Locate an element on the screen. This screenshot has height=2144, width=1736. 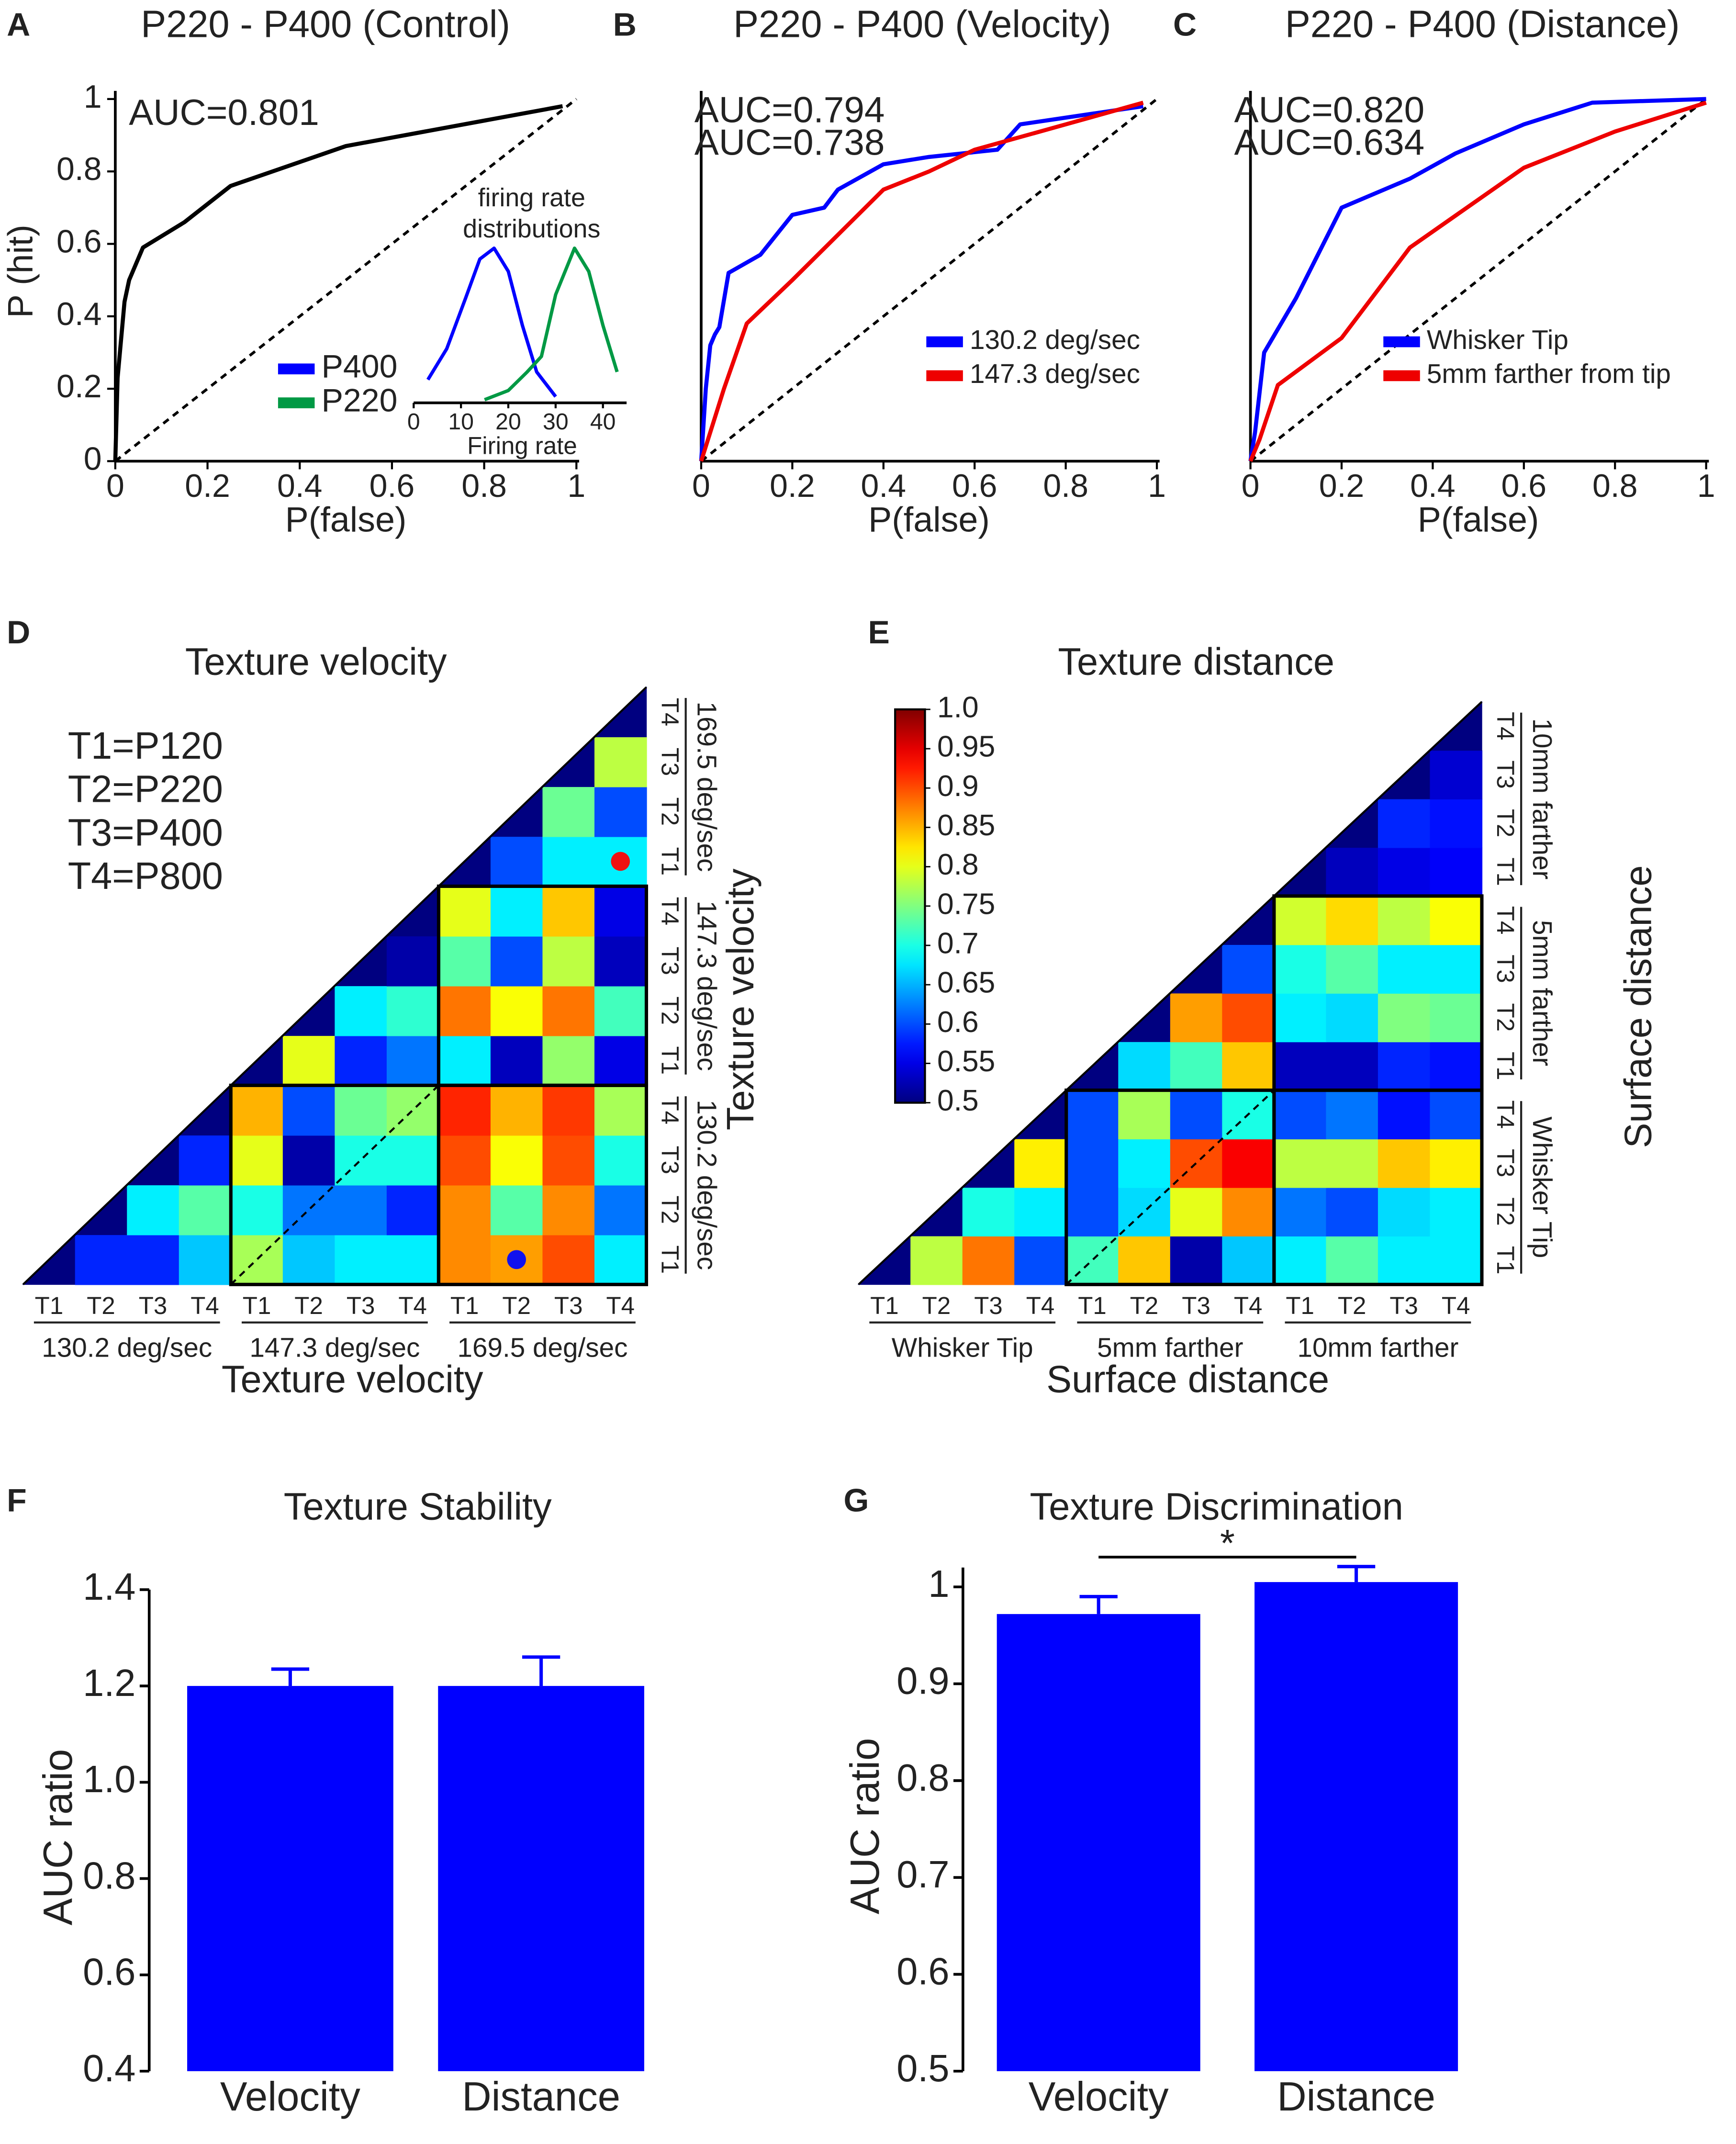
chart-title: Texture Discrimination is located at coordinates (1217, 1506).